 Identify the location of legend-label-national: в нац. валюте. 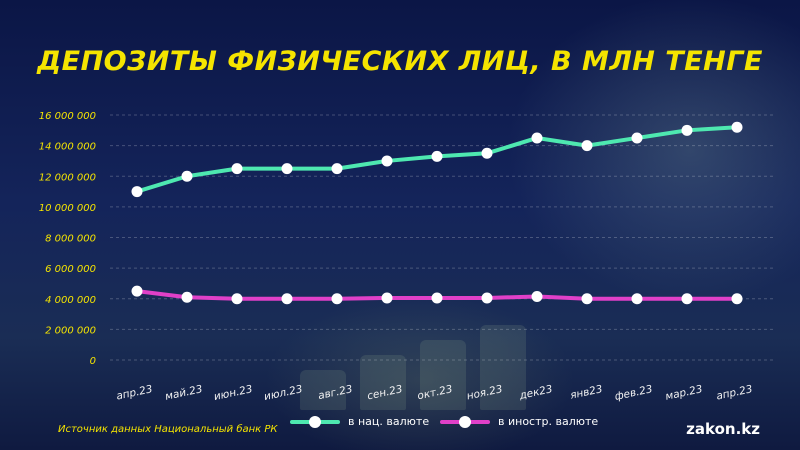
(389, 421).